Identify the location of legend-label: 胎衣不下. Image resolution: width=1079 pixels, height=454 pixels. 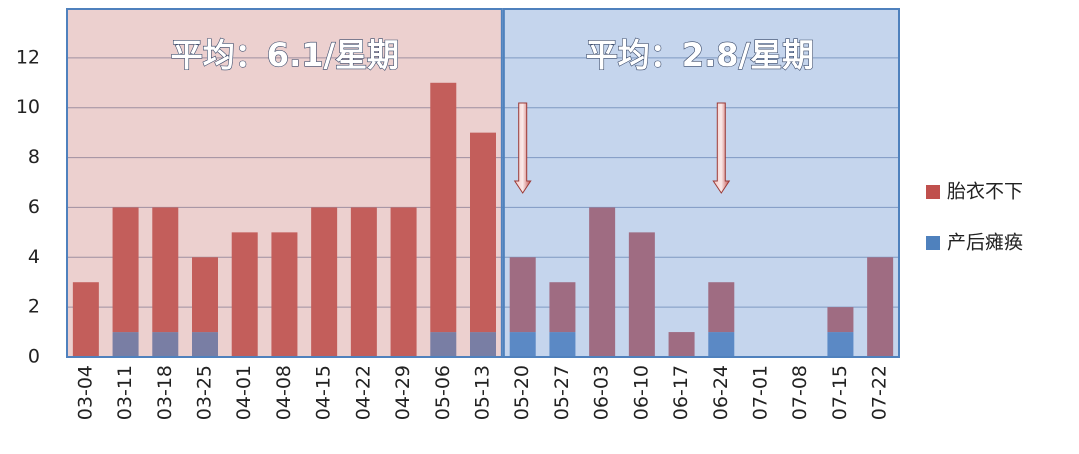
(985, 192).